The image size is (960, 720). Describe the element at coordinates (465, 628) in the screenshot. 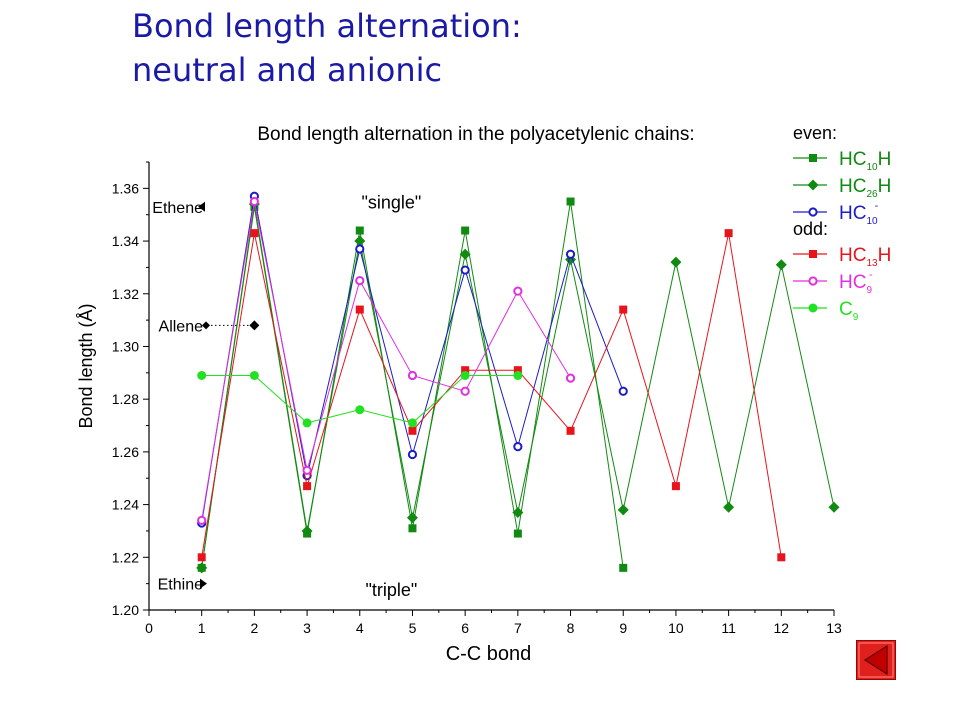

I see `x-tick-label: 6` at that location.